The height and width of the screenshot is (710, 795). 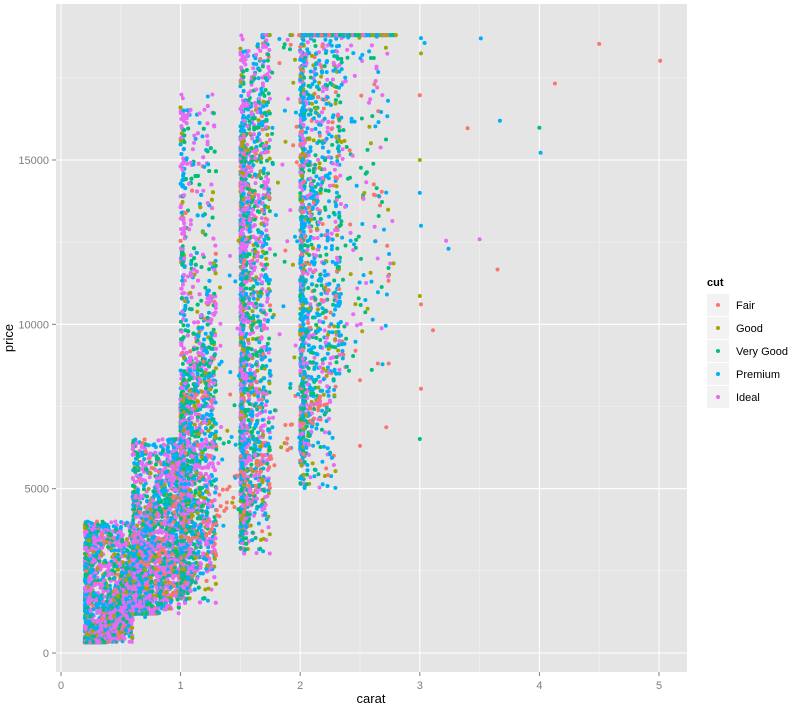 What do you see at coordinates (539, 686) in the screenshot?
I see `x-tick-label: 4` at bounding box center [539, 686].